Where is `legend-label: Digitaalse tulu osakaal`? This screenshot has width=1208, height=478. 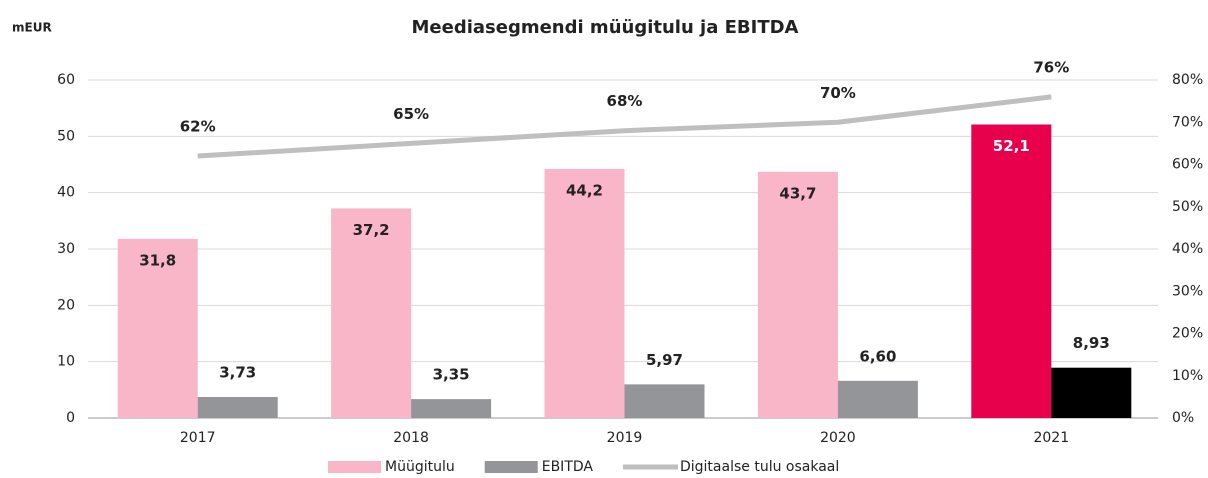
legend-label: Digitaalse tulu osakaal is located at coordinates (759, 467).